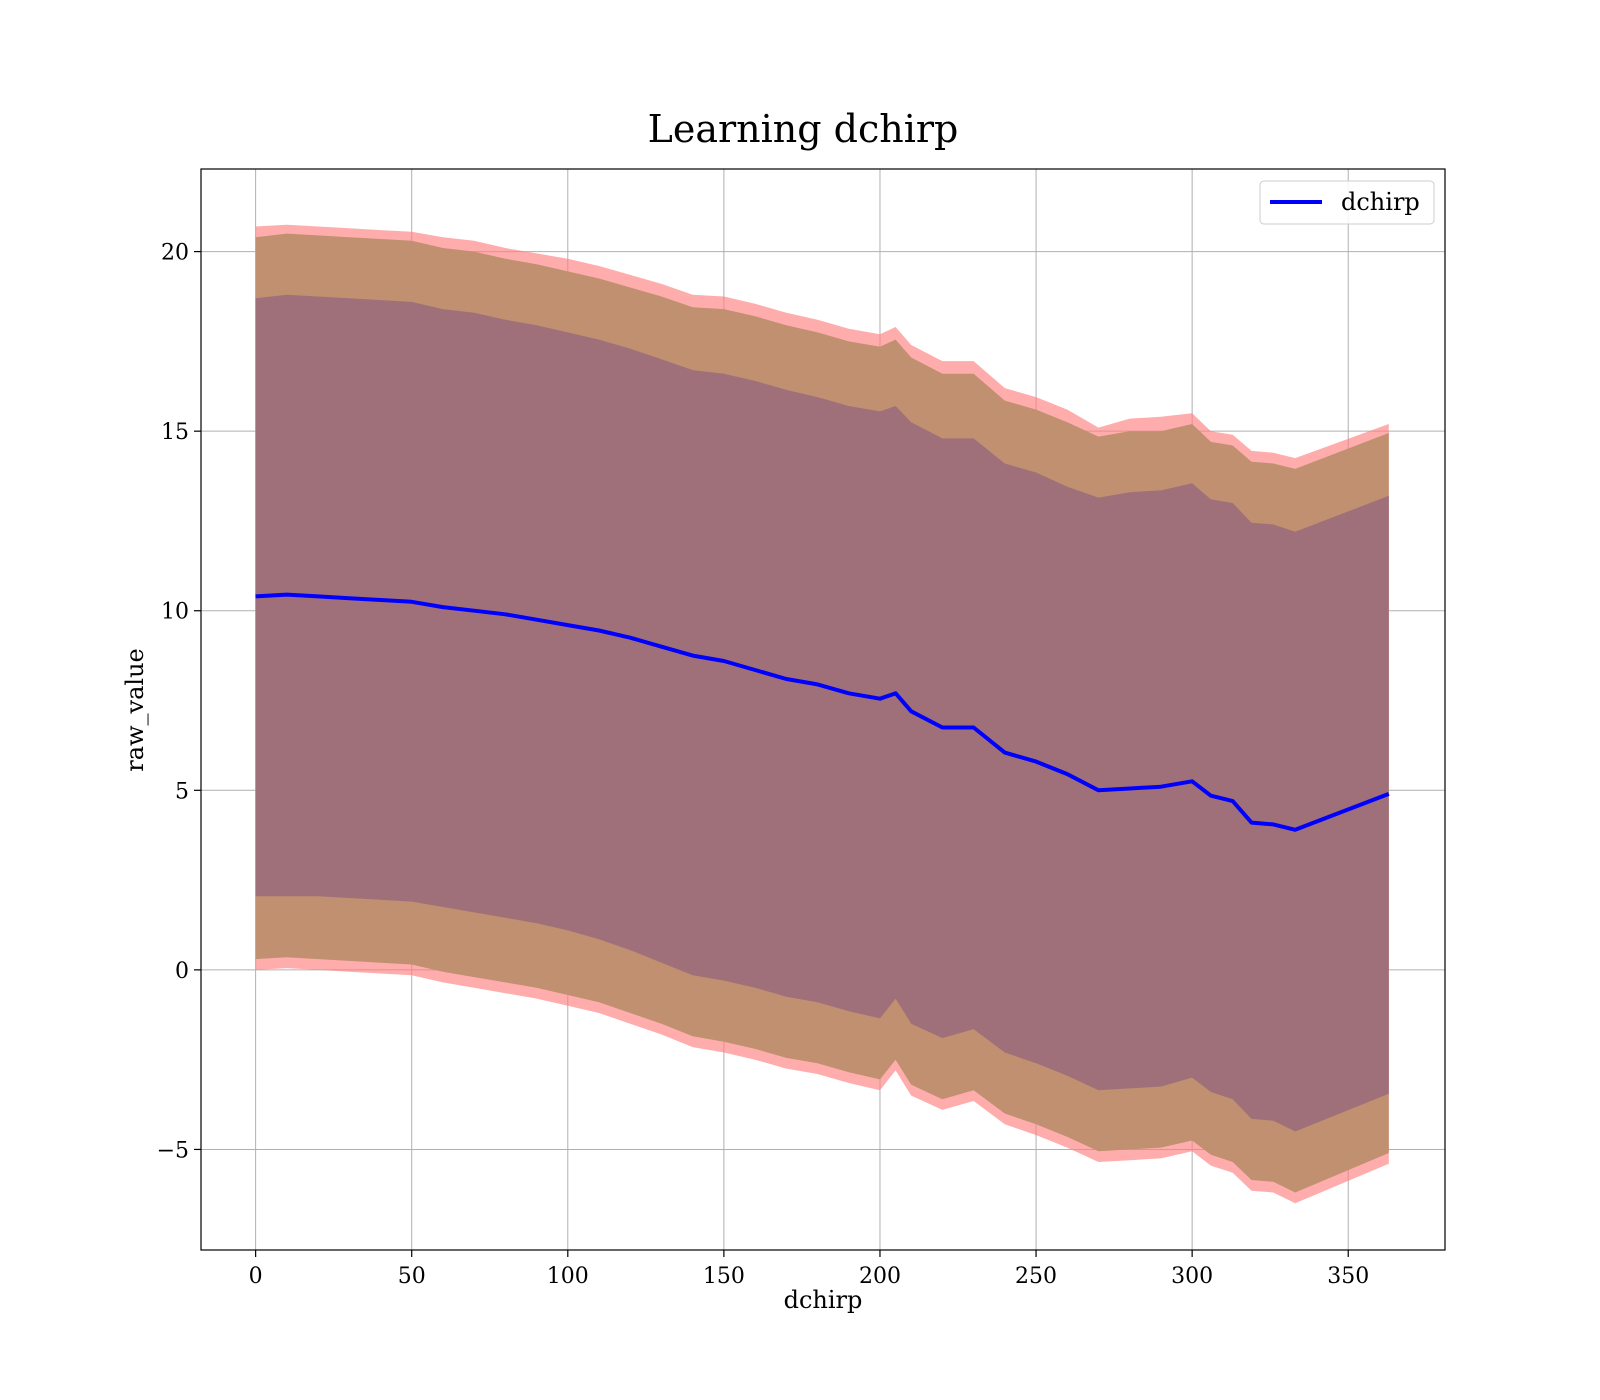 This screenshot has height=1400, width=1600. I want to click on y-axis-label: raw_value, so click(135, 710).